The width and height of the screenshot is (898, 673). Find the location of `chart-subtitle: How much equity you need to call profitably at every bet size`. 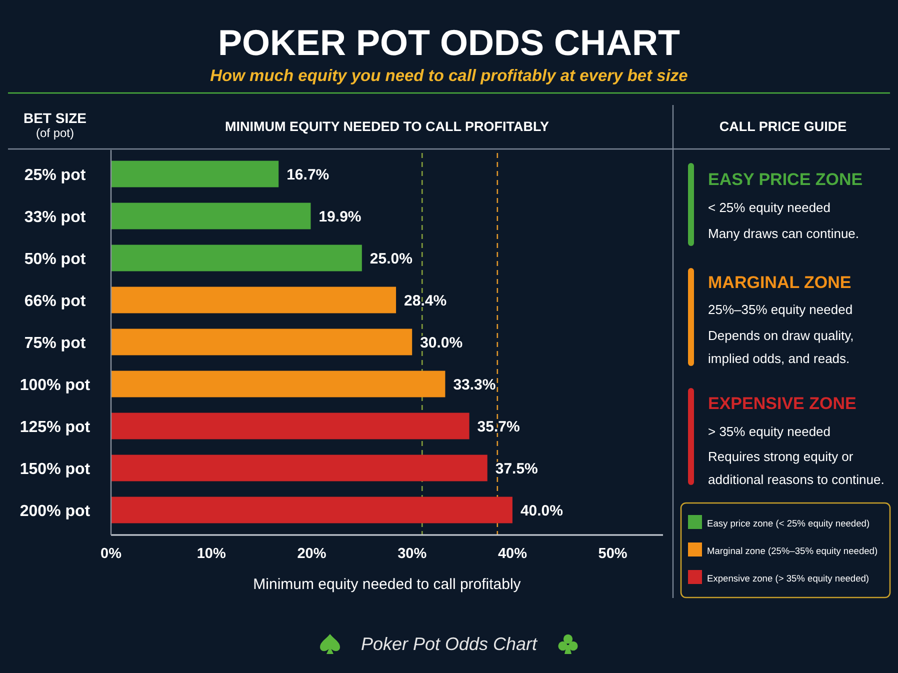

chart-subtitle: How much equity you need to call profitably at every bet size is located at coordinates (449, 76).